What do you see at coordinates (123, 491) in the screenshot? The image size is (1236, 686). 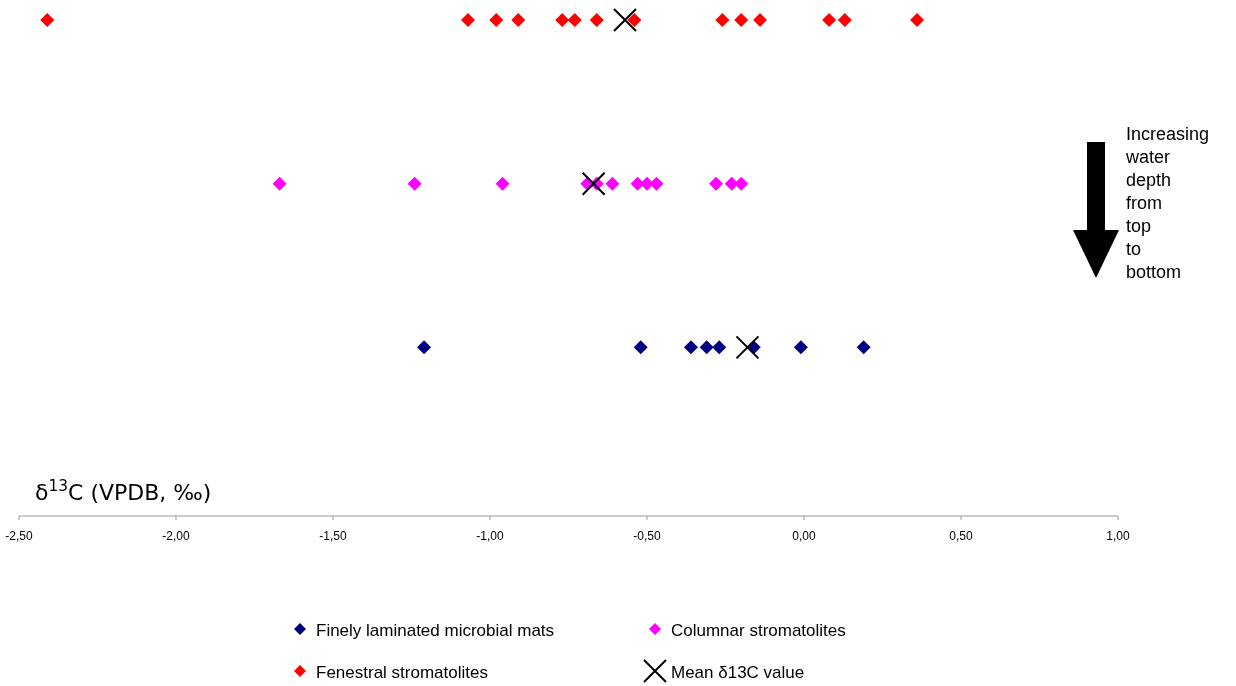 I see `x-axis-title: δ$^{13}$C (VPDB, ‰)` at bounding box center [123, 491].